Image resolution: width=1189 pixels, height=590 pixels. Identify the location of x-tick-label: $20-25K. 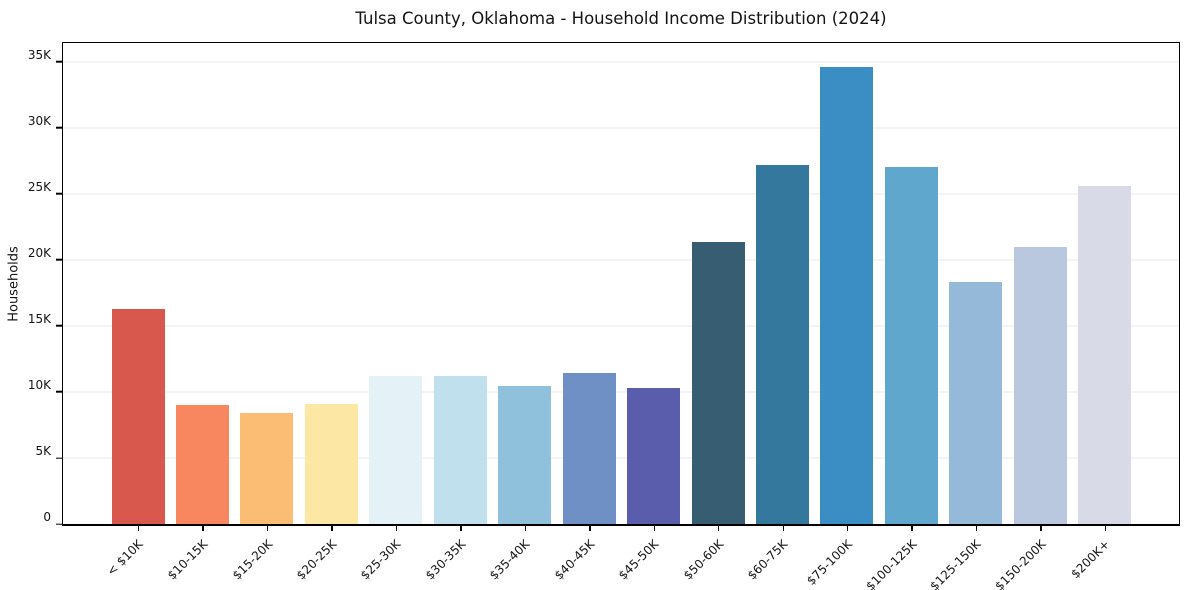
(316, 560).